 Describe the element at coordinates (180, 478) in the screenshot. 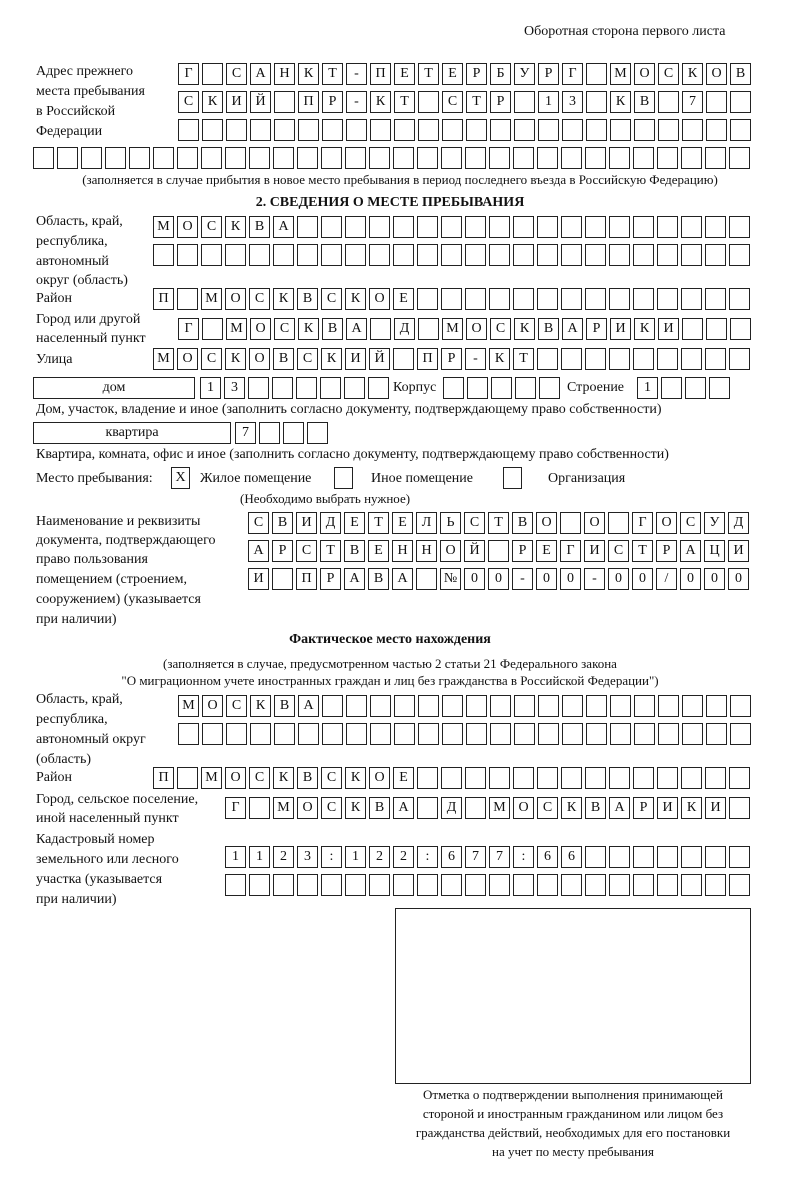

I see `stay-checkbox-residential: X` at that location.